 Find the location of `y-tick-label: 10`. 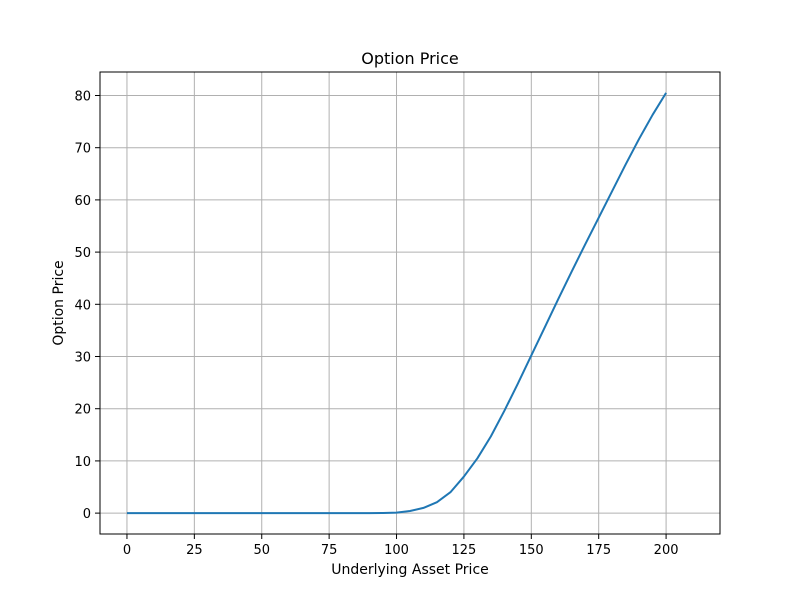

y-tick-label: 10 is located at coordinates (82, 462).